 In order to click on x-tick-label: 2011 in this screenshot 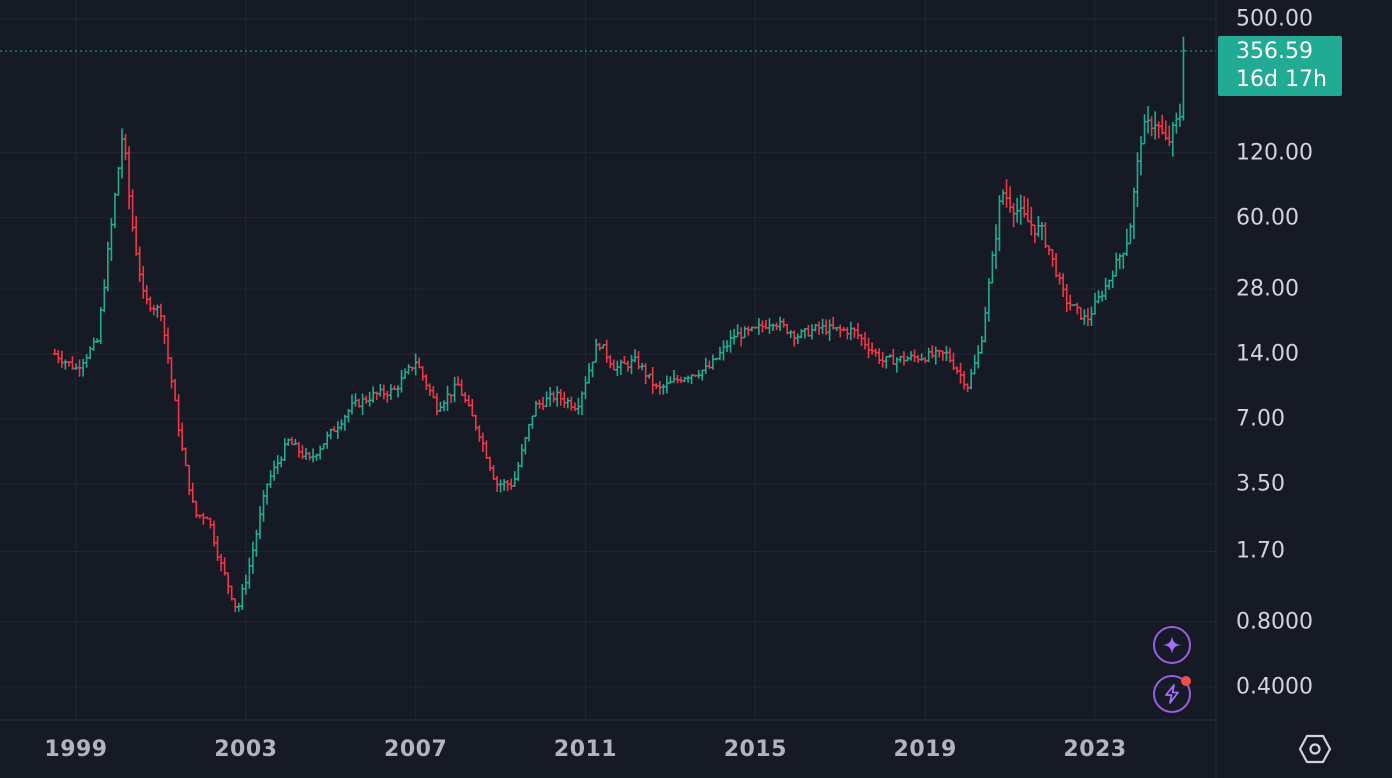, I will do `click(585, 749)`.